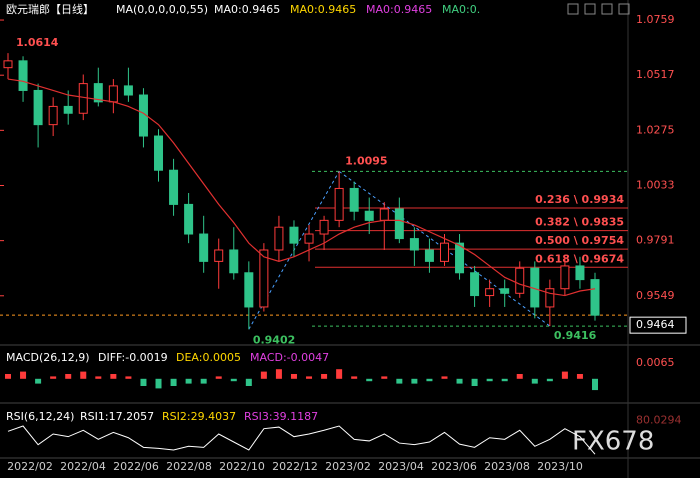 This screenshot has height=478, width=700. Describe the element at coordinates (579, 199) in the screenshot. I see `fib-label: 0.236 \ 0.9934` at that location.